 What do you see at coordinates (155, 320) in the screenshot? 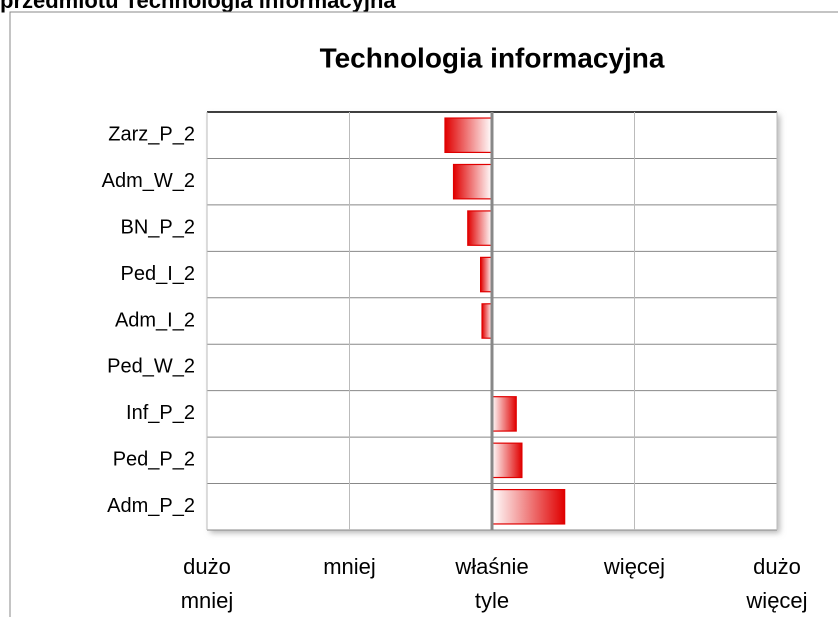
I see `y-tick-label: Adm_I_2` at bounding box center [155, 320].